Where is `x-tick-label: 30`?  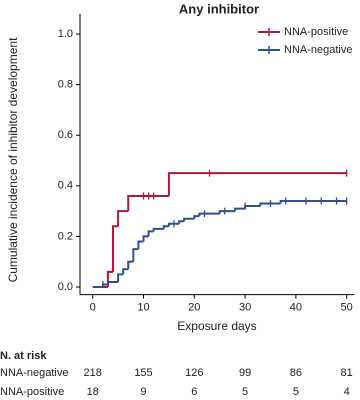 x-tick-label: 30 is located at coordinates (245, 308).